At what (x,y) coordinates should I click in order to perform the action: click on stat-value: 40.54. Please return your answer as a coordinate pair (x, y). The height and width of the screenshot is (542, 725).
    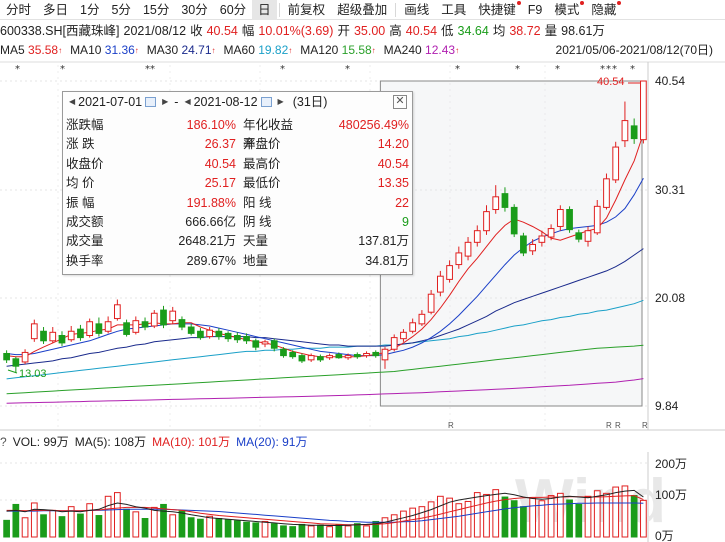
    Looking at the image, I should click on (393, 163).